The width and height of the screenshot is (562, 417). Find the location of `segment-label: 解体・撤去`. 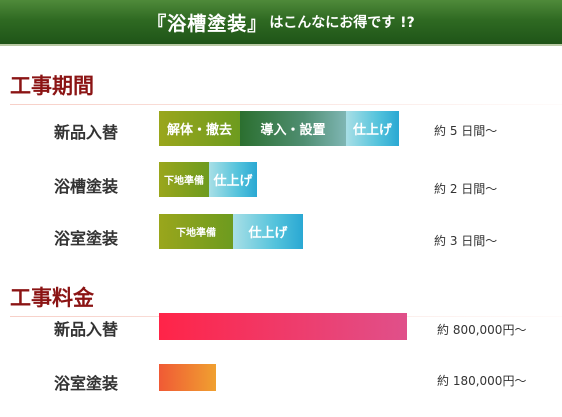

segment-label: 解体・撤去 is located at coordinates (199, 130).